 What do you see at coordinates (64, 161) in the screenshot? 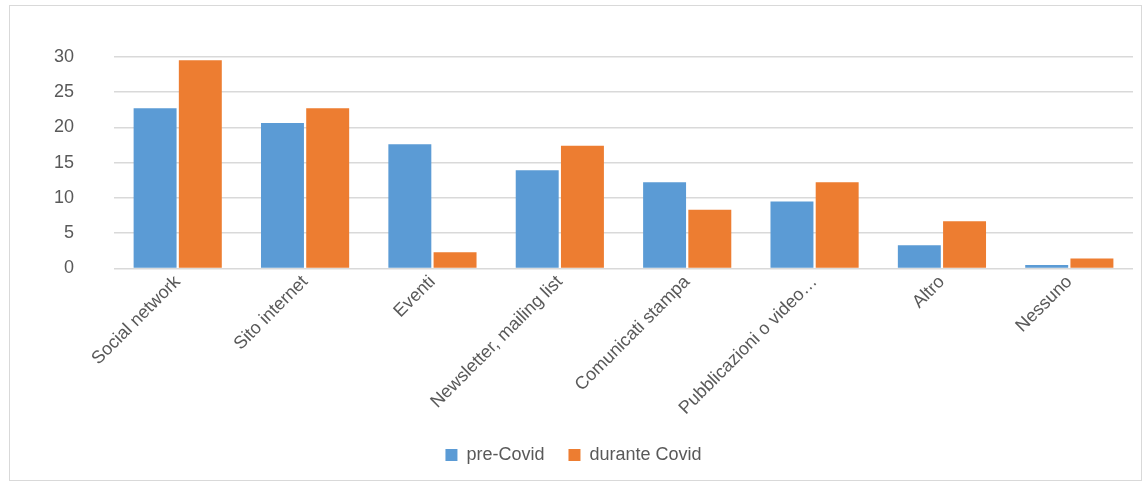
I see `y-tick-label: 15` at bounding box center [64, 161].